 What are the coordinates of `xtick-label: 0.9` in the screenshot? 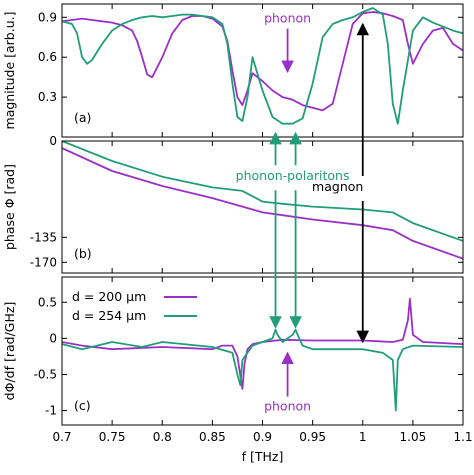 It's located at (262, 437).